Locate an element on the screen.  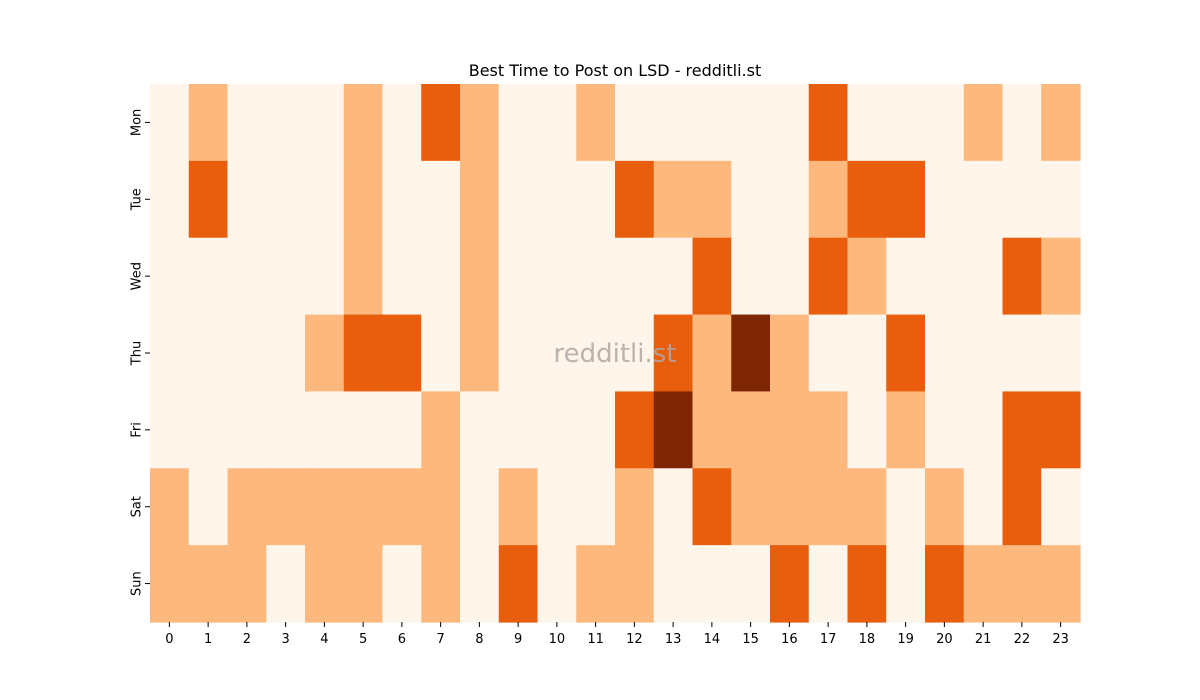
x-tick-label: 12 is located at coordinates (634, 639).